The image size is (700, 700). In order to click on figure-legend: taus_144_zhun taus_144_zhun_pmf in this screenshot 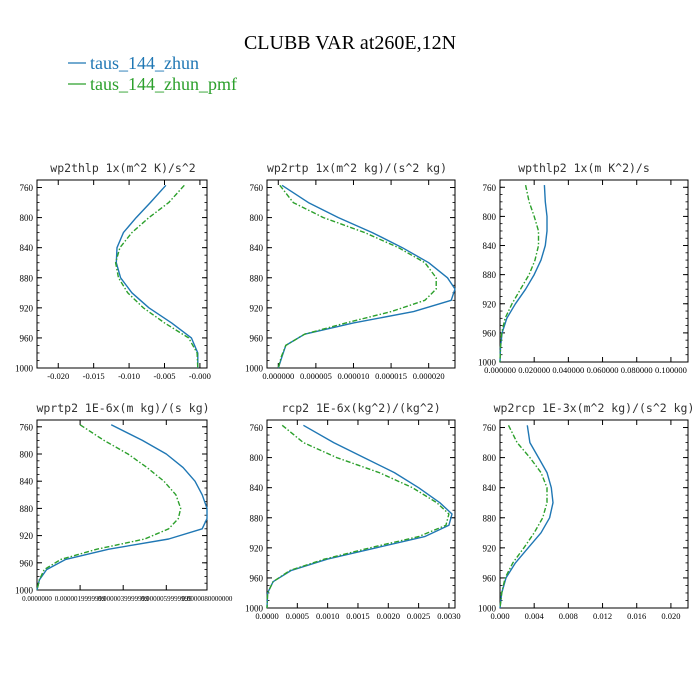, I will do `click(152, 73)`.